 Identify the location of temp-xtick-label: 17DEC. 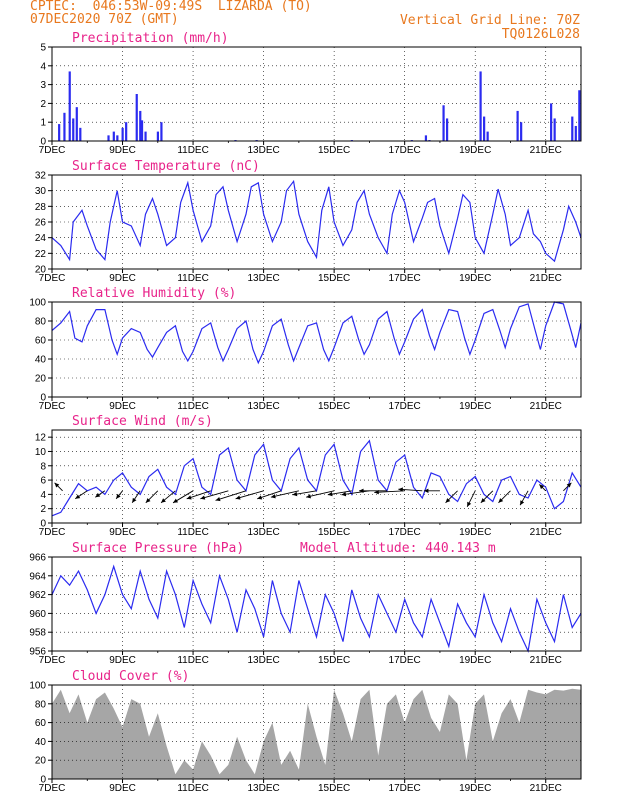
(405, 278).